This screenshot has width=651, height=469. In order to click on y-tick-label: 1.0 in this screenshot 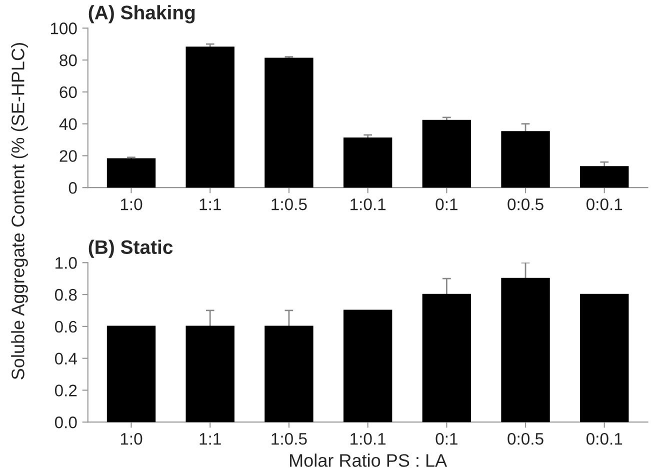, I will do `click(66, 263)`.